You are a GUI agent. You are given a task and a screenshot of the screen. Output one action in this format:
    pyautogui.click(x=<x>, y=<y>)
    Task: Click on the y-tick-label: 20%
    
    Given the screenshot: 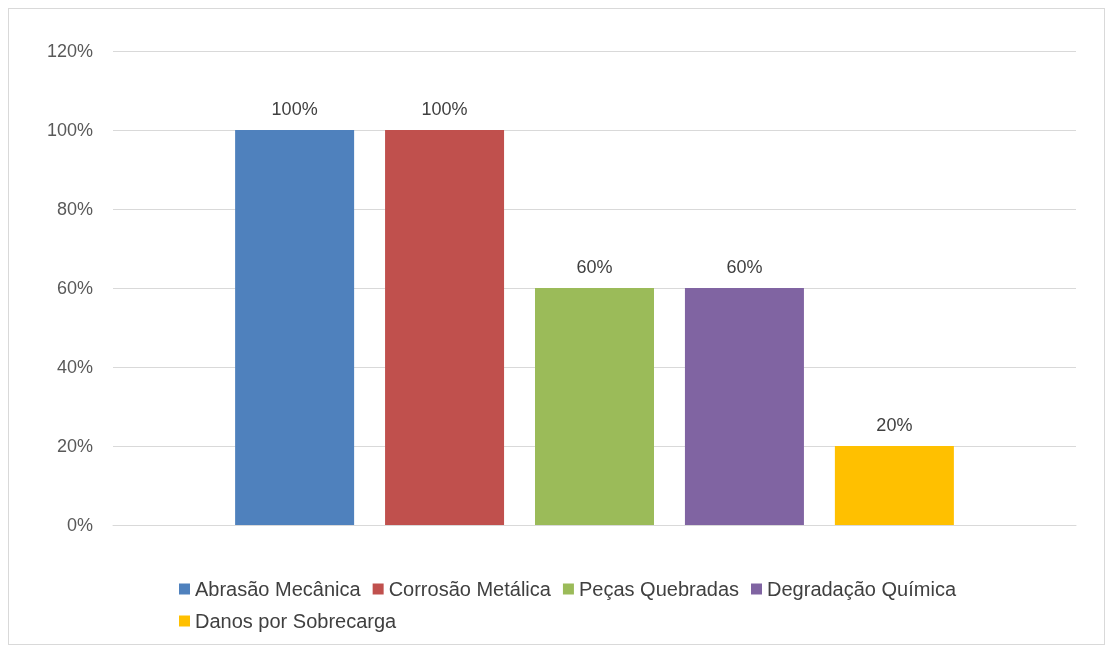 What is the action you would take?
    pyautogui.click(x=74, y=446)
    